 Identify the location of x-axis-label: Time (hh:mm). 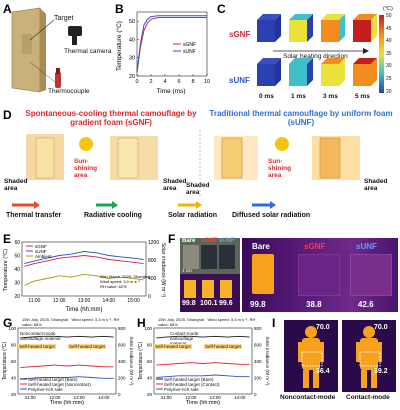
(67, 402).